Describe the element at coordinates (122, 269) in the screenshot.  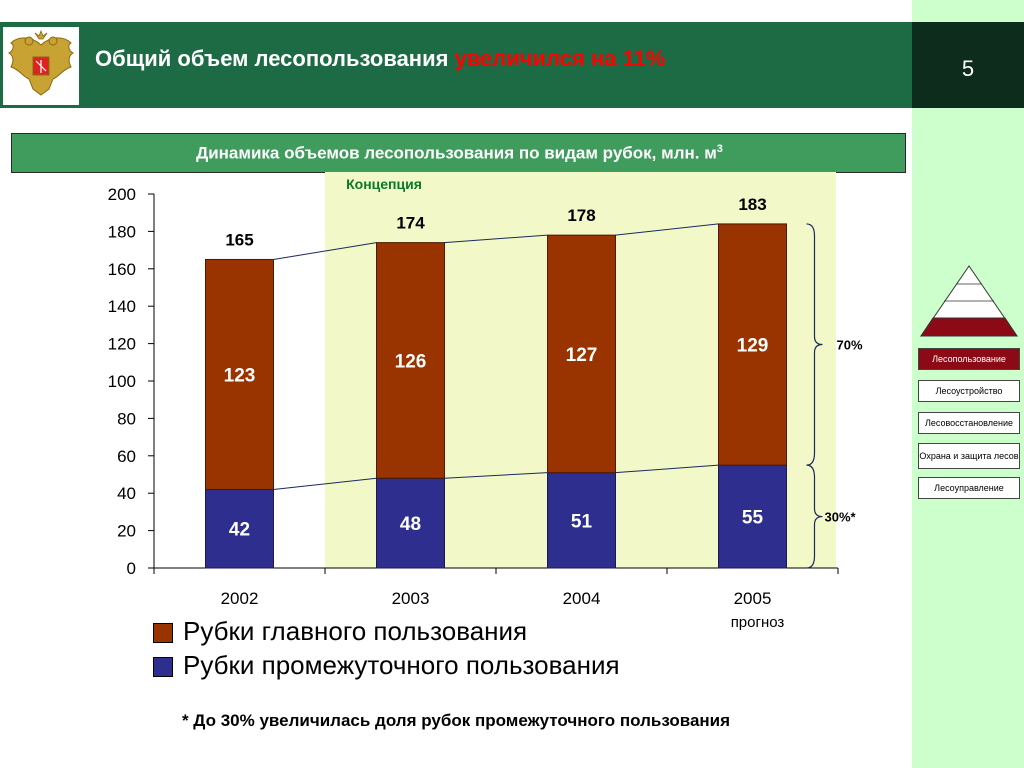
I see `y-tick-label: 160` at that location.